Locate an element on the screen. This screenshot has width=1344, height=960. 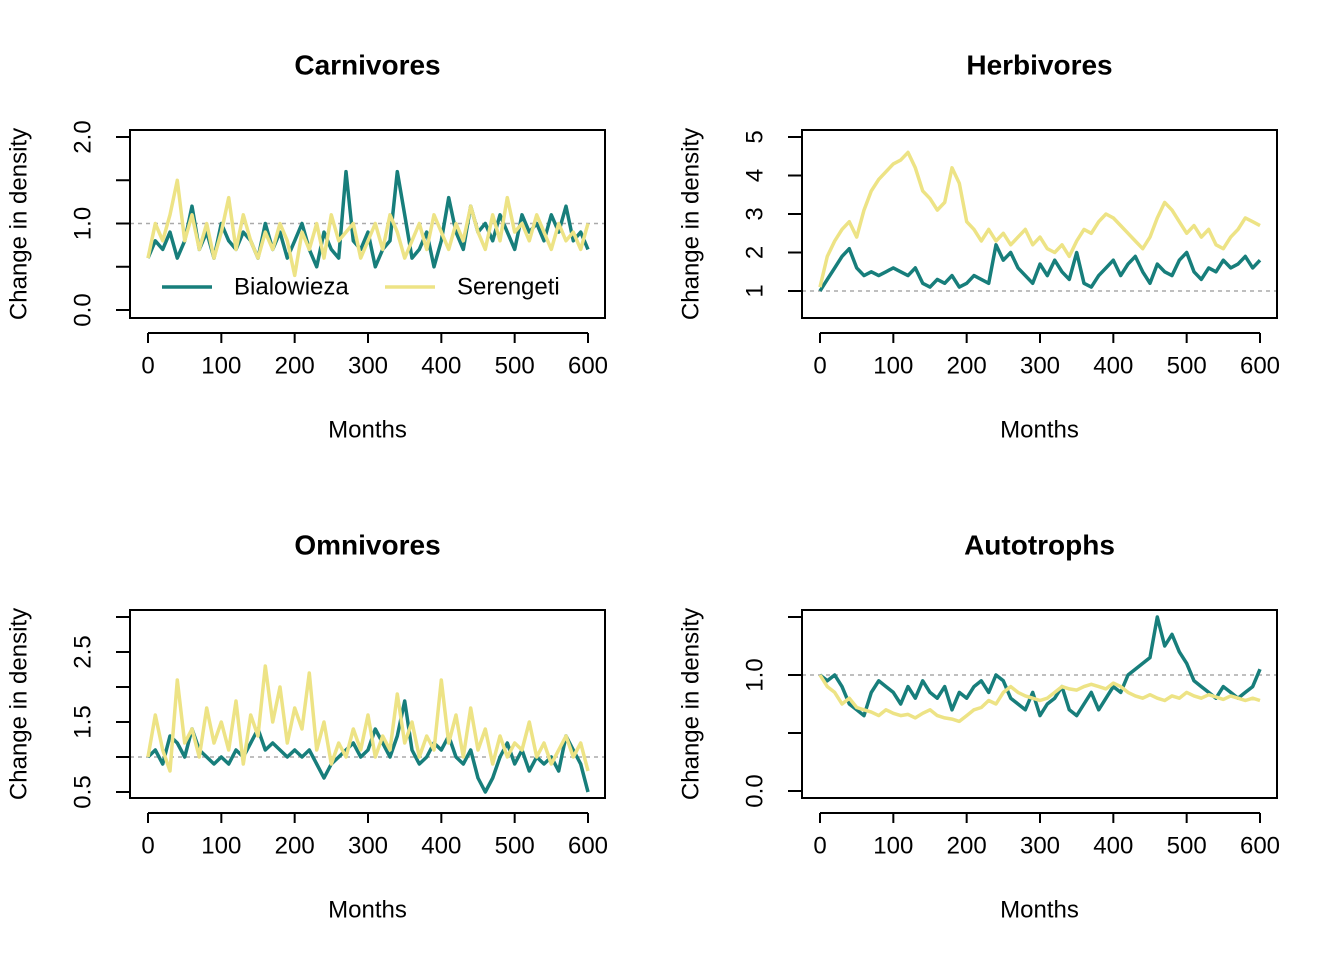
chart-1-y-tick-label: 5 is located at coordinates (754, 136).